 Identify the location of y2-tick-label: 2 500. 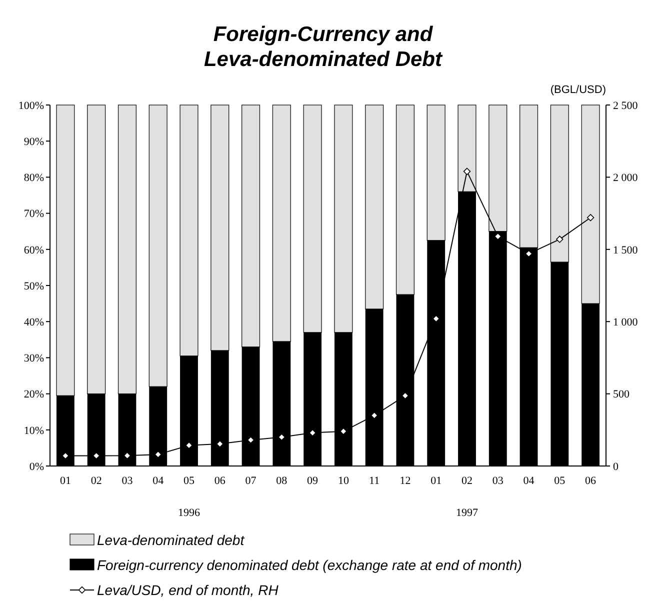
(625, 106).